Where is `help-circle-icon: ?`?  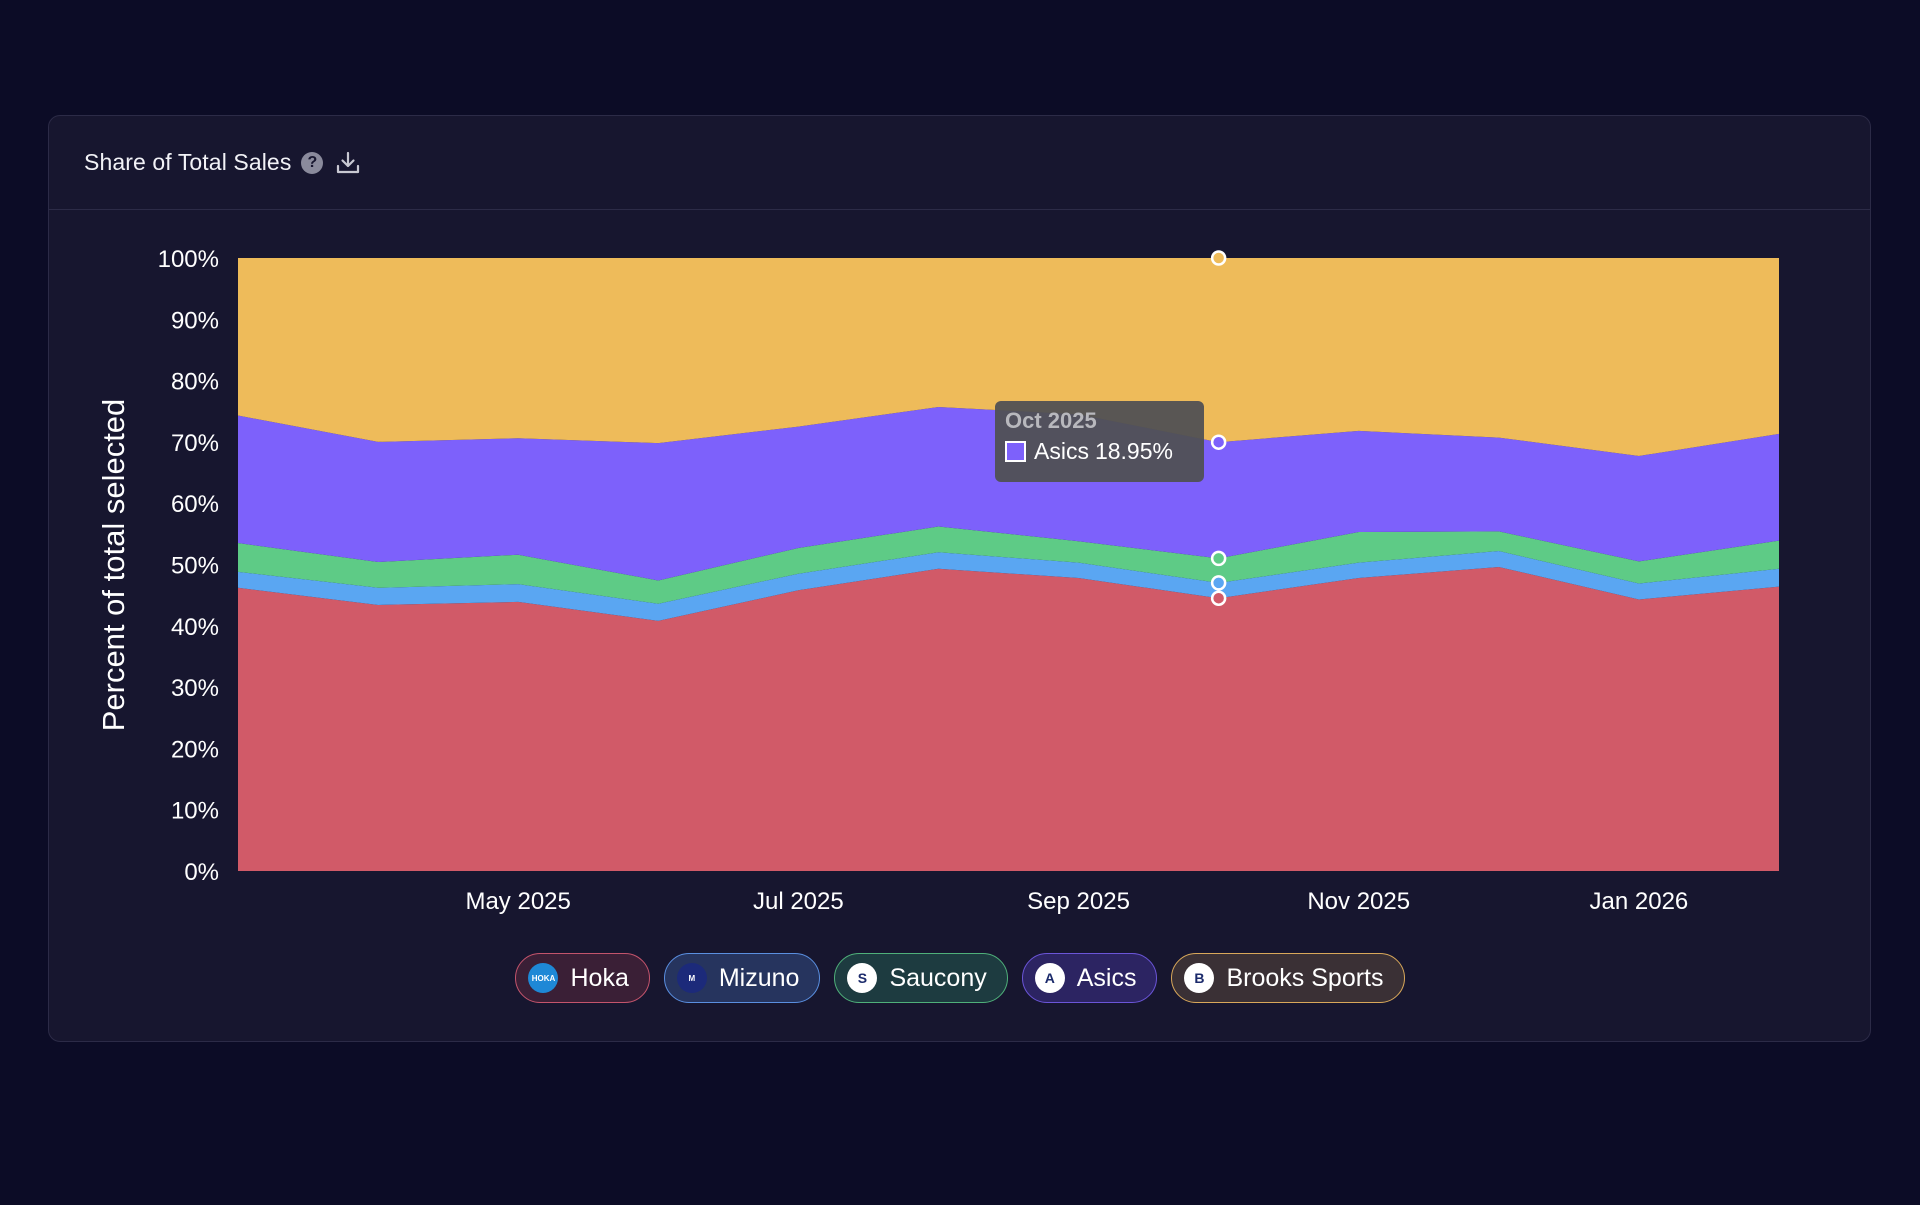 help-circle-icon: ? is located at coordinates (312, 162).